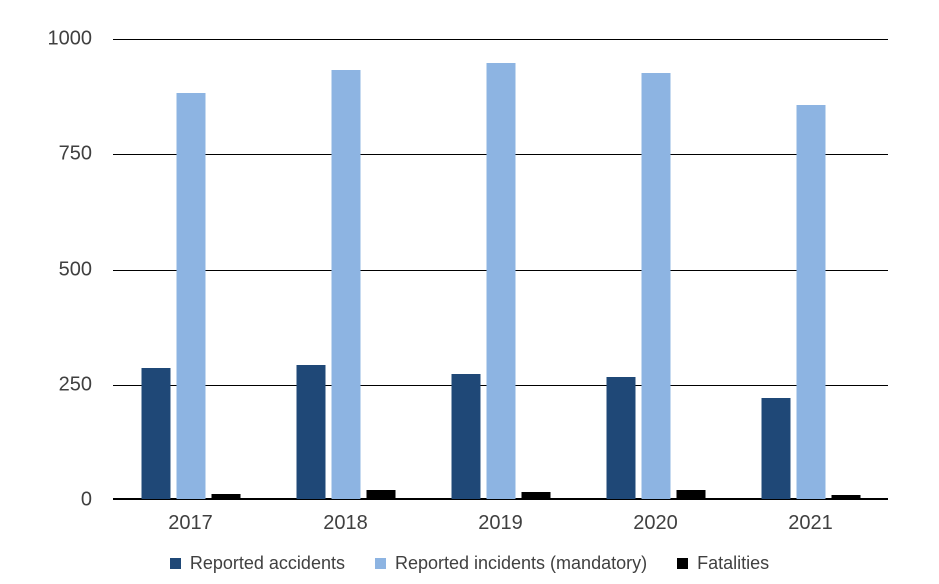 The image size is (939, 584). I want to click on x-axis-label: 2020, so click(655, 523).